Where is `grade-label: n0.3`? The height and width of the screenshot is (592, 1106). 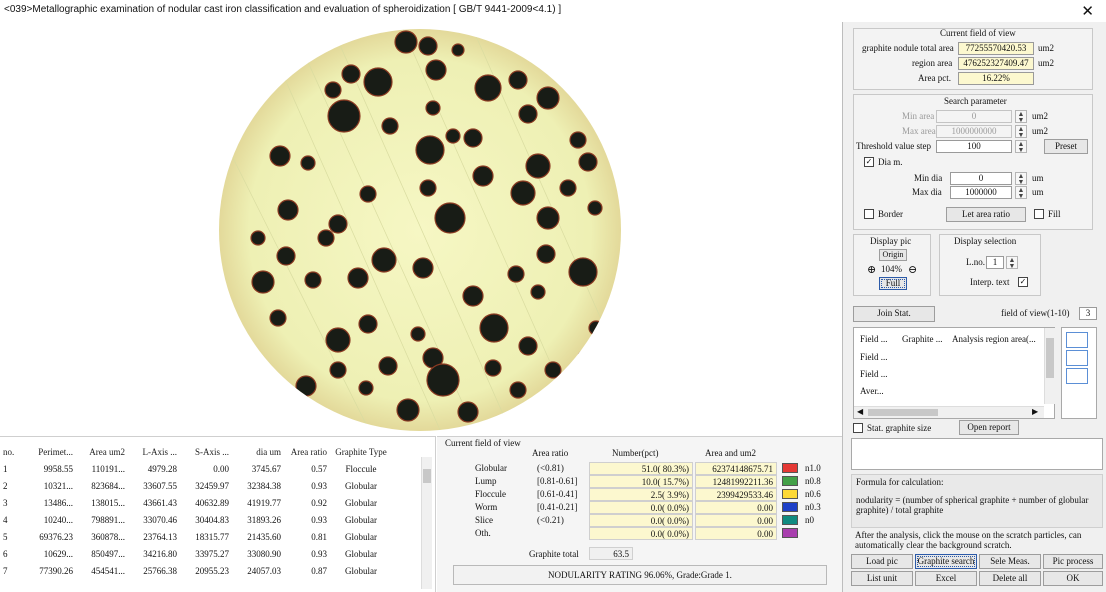
grade-label: n0.3 is located at coordinates (813, 507).